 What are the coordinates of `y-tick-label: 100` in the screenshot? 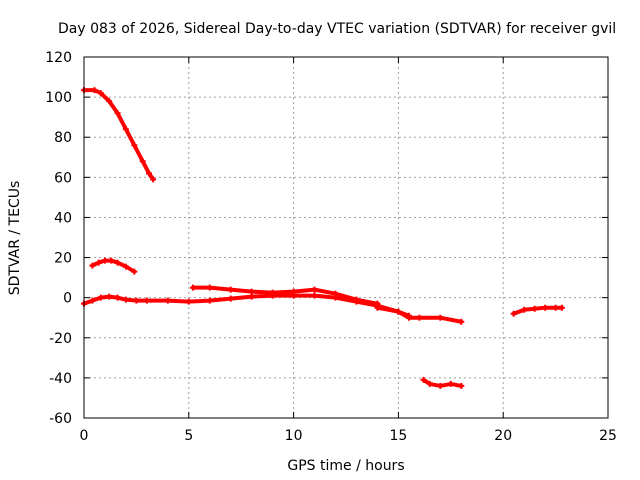 It's located at (58, 98).